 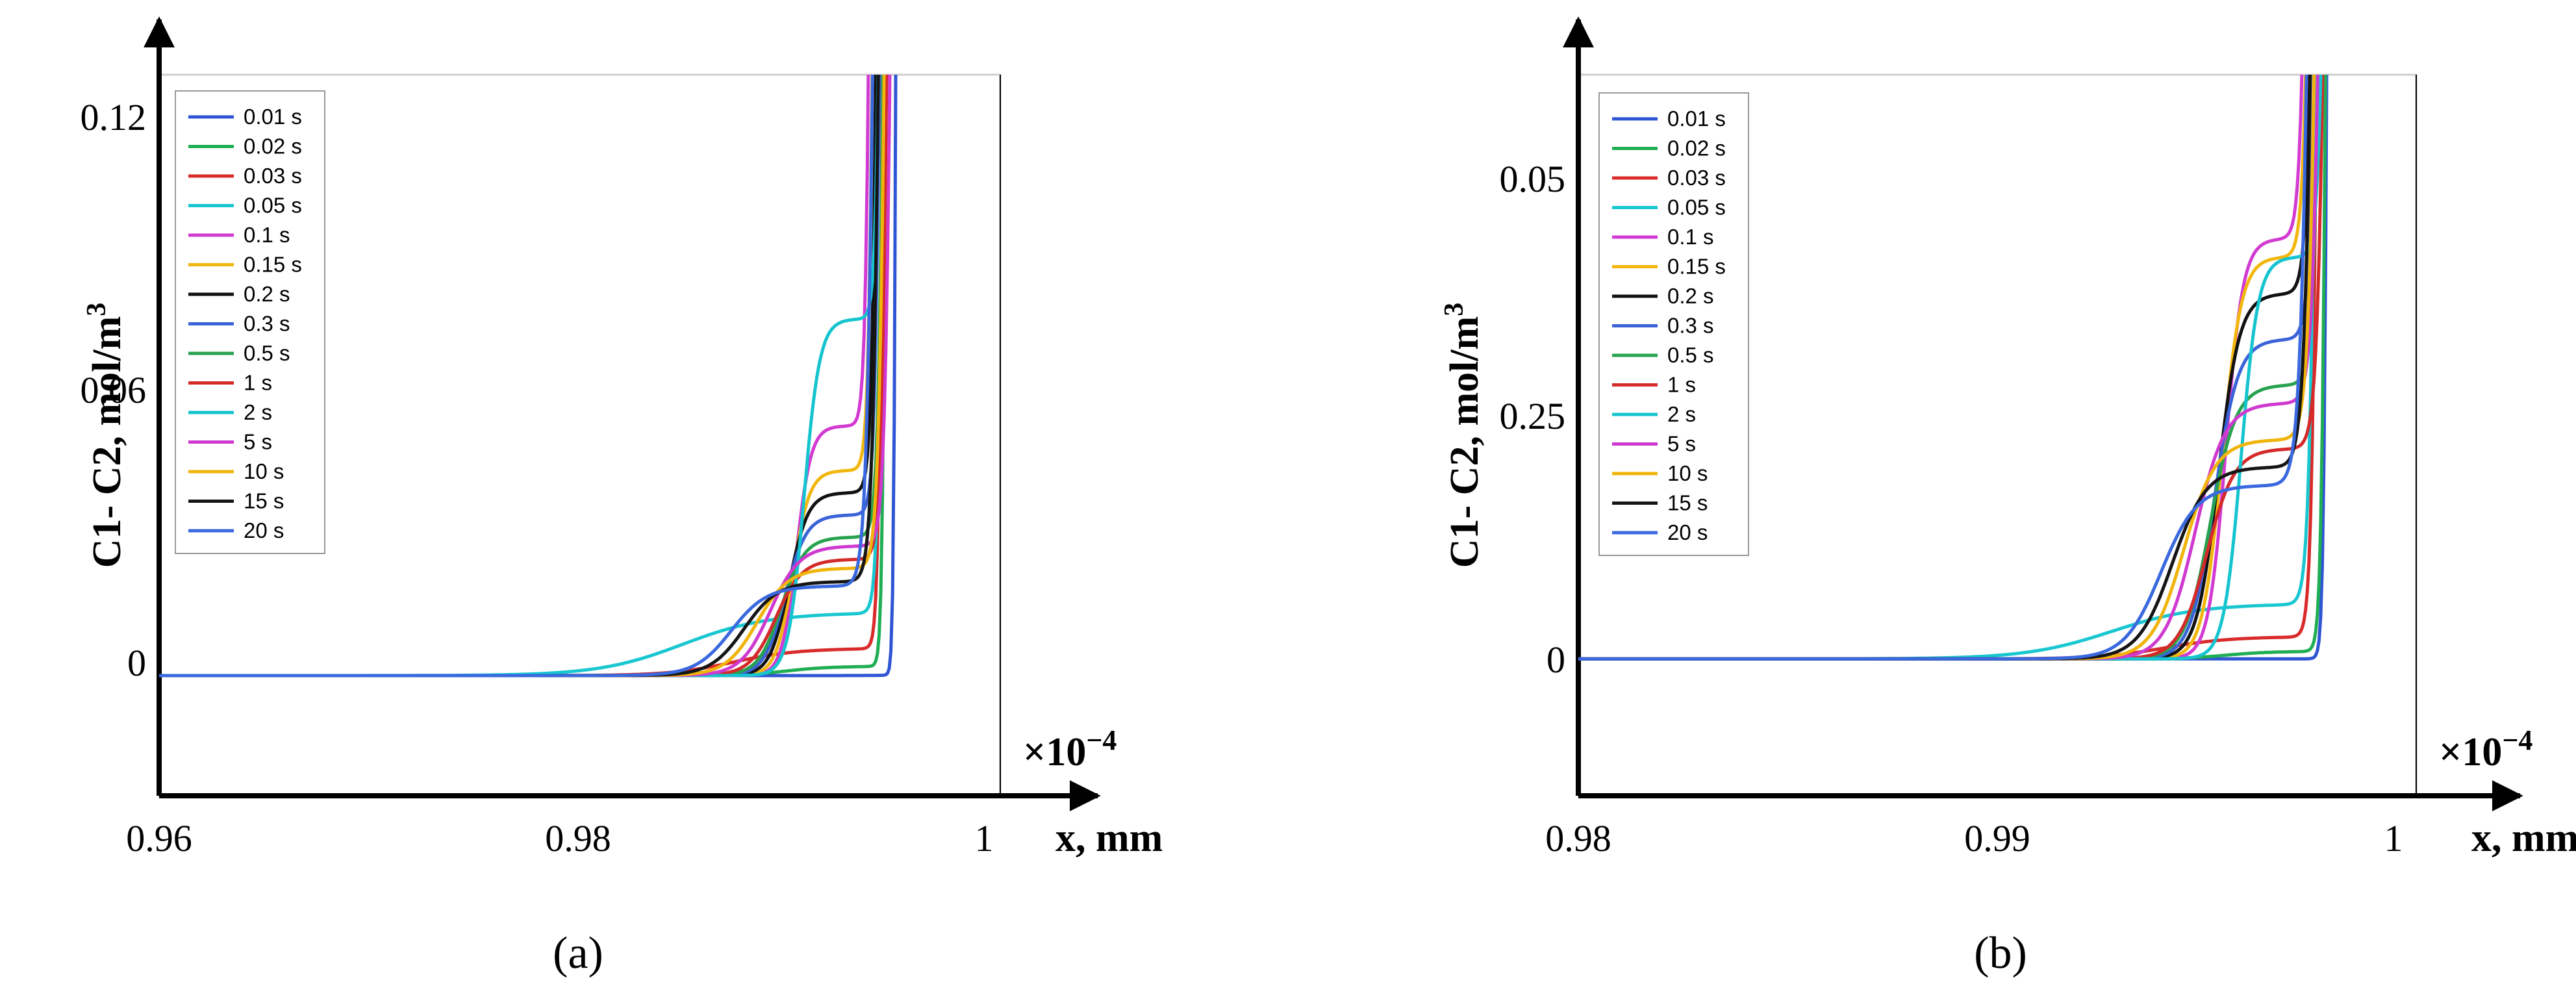 I want to click on panel-caption: (b), so click(x=2001, y=953).